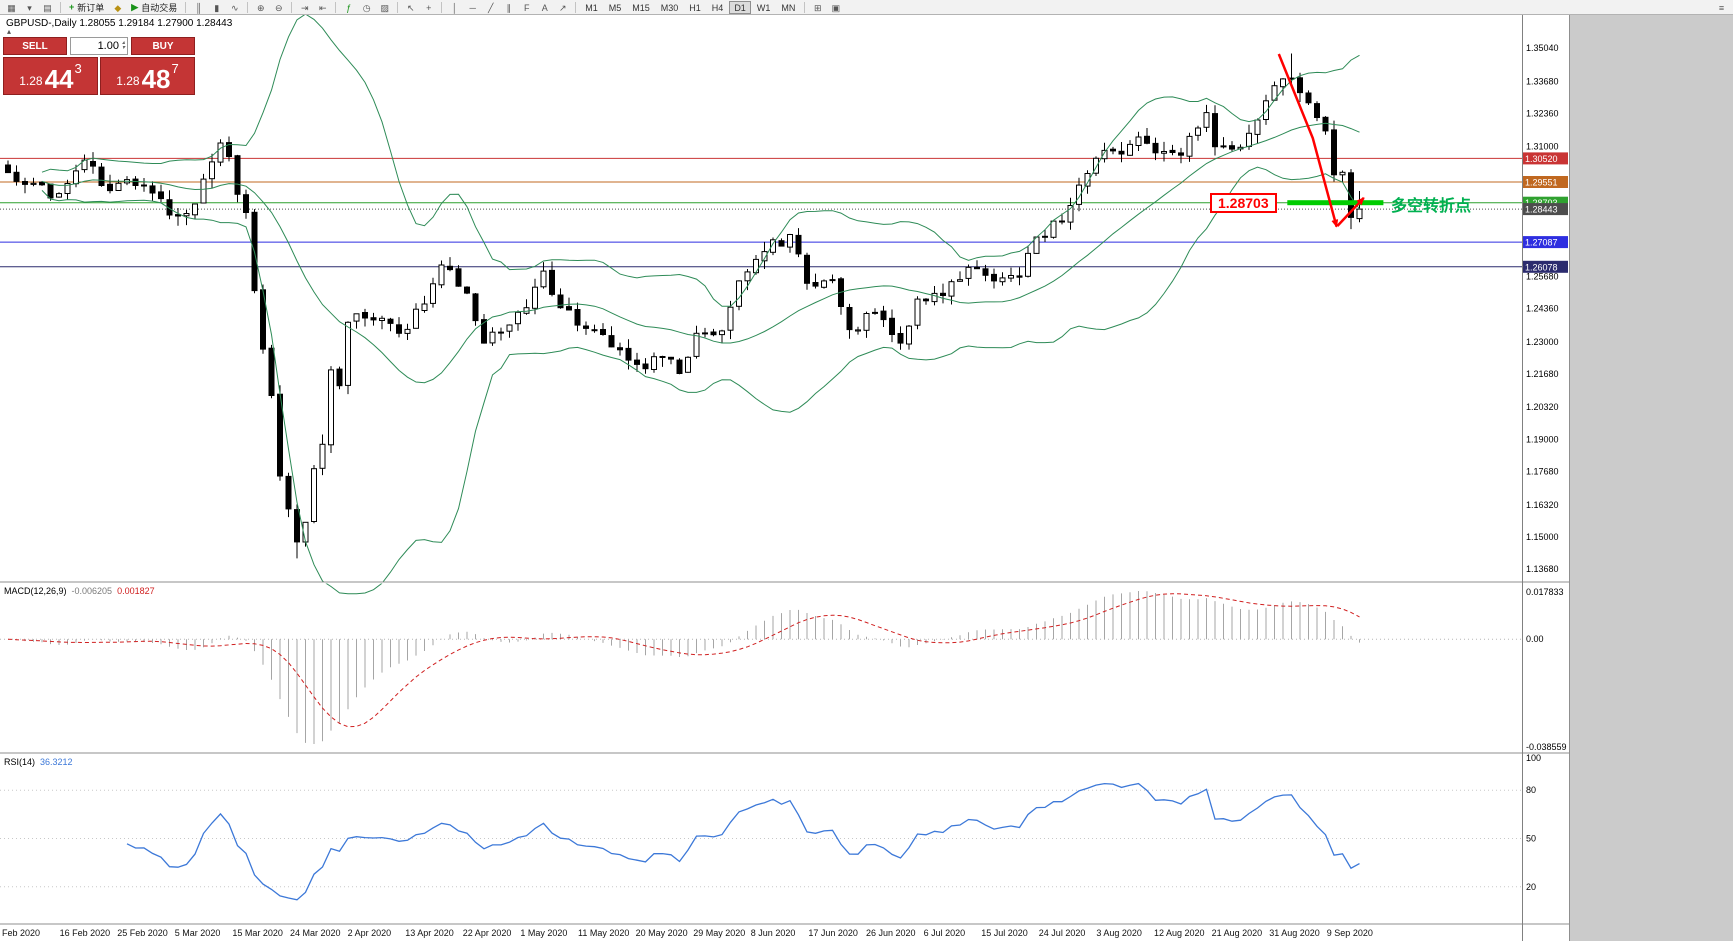 The image size is (1733, 941). Describe the element at coordinates (234, 7) in the screenshot. I see `line-chart-icon: ∿` at that location.